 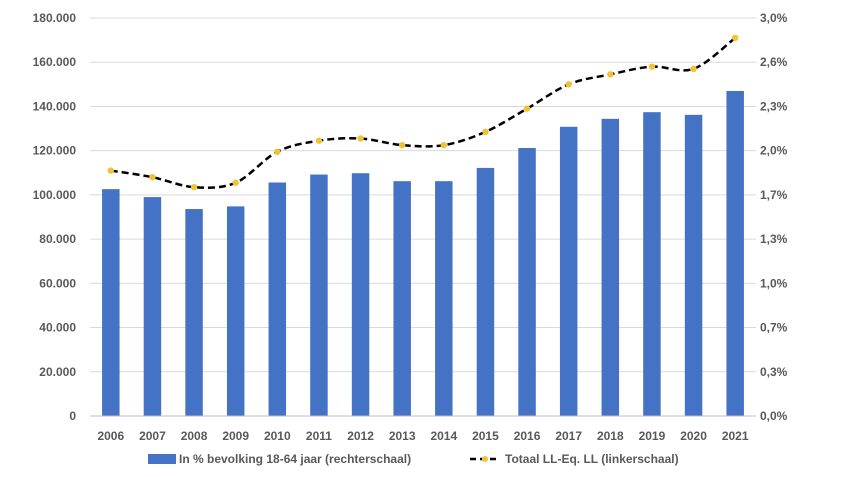 What do you see at coordinates (774, 195) in the screenshot?
I see `right-axis-tick-label: 1,7%` at bounding box center [774, 195].